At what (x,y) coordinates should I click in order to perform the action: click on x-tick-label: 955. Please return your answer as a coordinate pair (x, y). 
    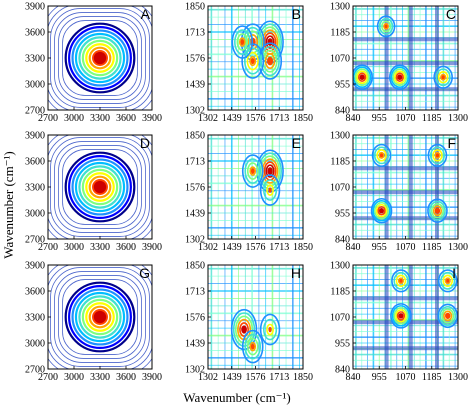
    Looking at the image, I should click on (379, 247).